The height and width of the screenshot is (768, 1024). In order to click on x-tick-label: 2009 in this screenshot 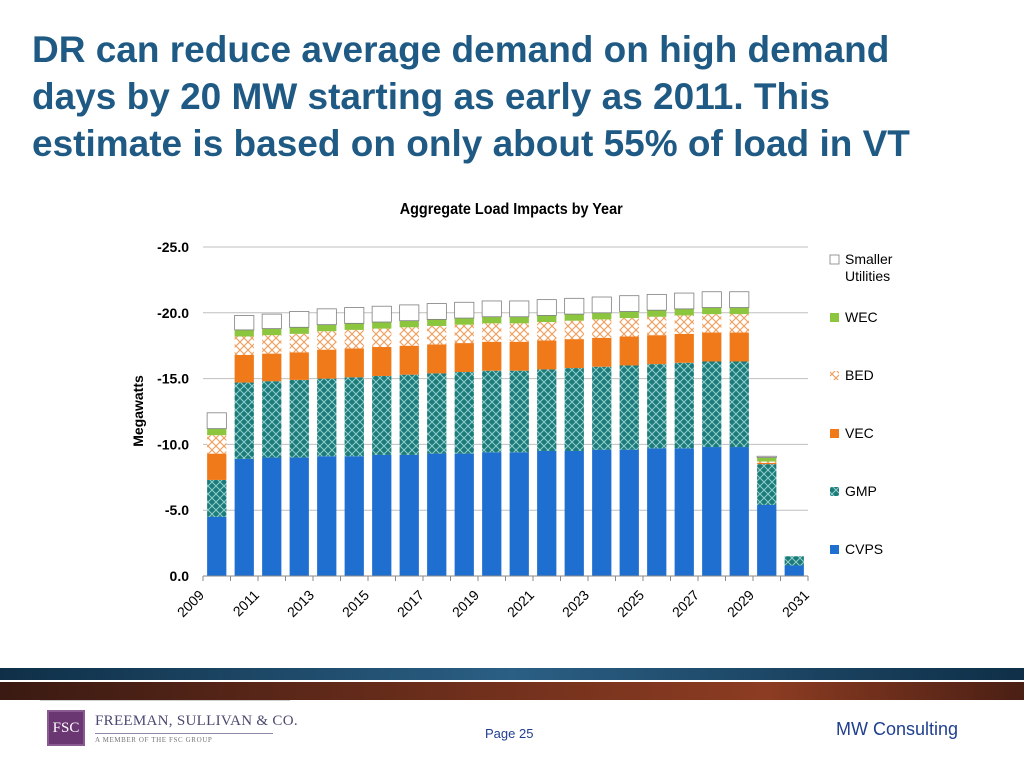, I will do `click(190, 603)`.